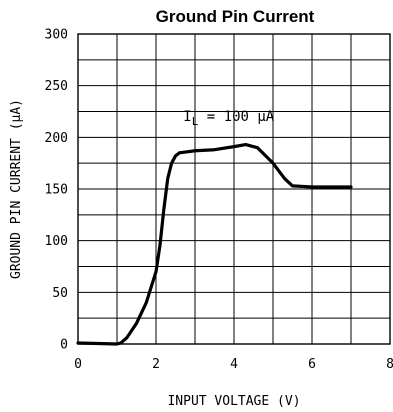  Describe the element at coordinates (236, 117) in the screenshot. I see `annotation-rest: = 100 μA` at that location.